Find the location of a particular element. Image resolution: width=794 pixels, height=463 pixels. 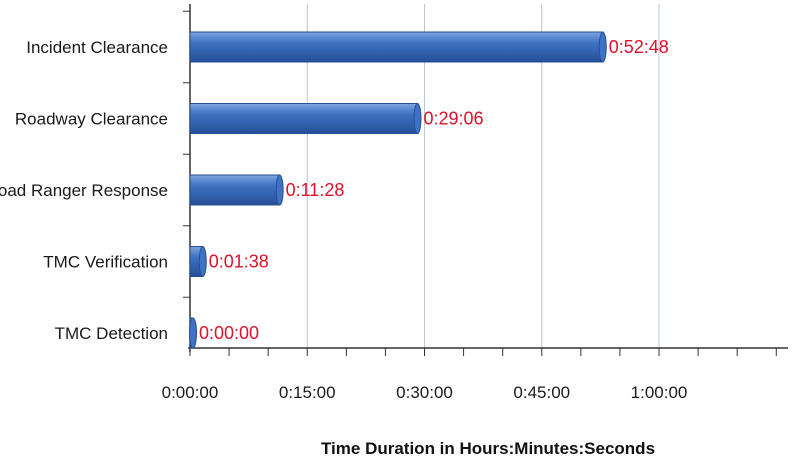

x-tick-label: 0:00:00 is located at coordinates (190, 392).